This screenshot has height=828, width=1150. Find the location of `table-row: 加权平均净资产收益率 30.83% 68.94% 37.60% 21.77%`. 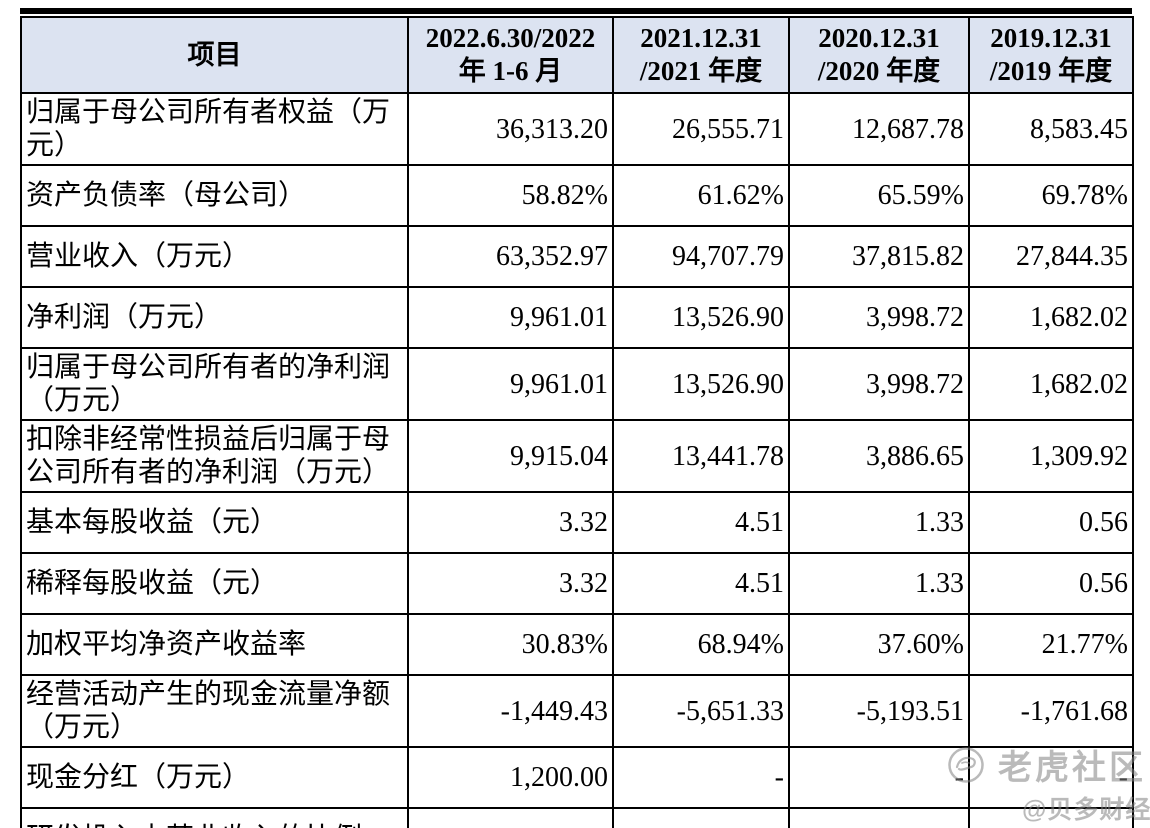

table-row: 加权平均净资产收益率 30.83% 68.94% 37.60% 21.77% is located at coordinates (577, 644).